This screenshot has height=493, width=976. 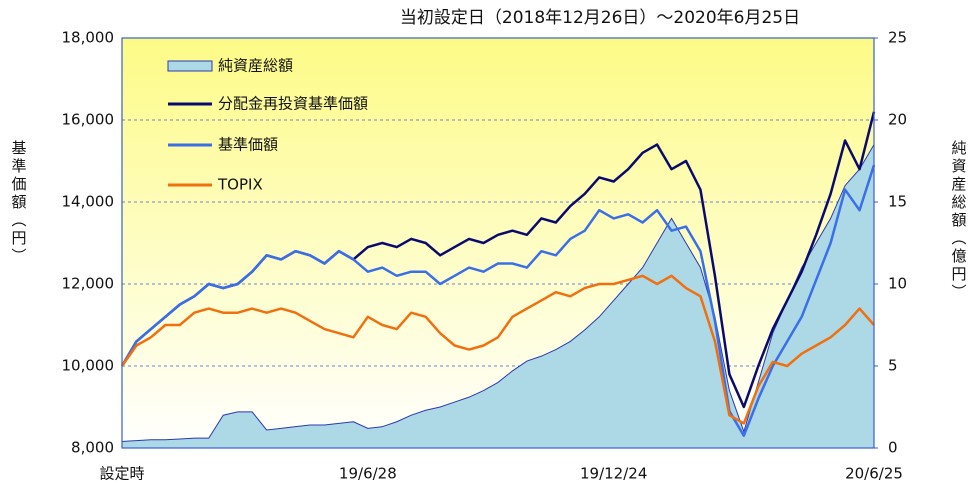 I want to click on y2-axis-label: 純資産総額（億円）, so click(x=959, y=221).